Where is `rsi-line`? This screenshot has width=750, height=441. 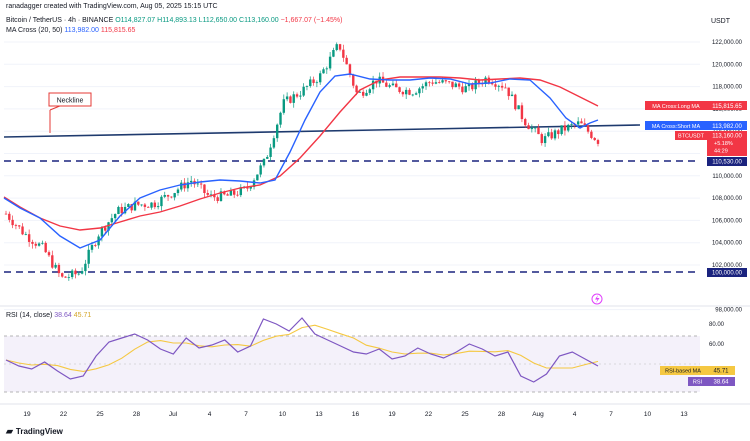 rsi-line is located at coordinates (302, 350).